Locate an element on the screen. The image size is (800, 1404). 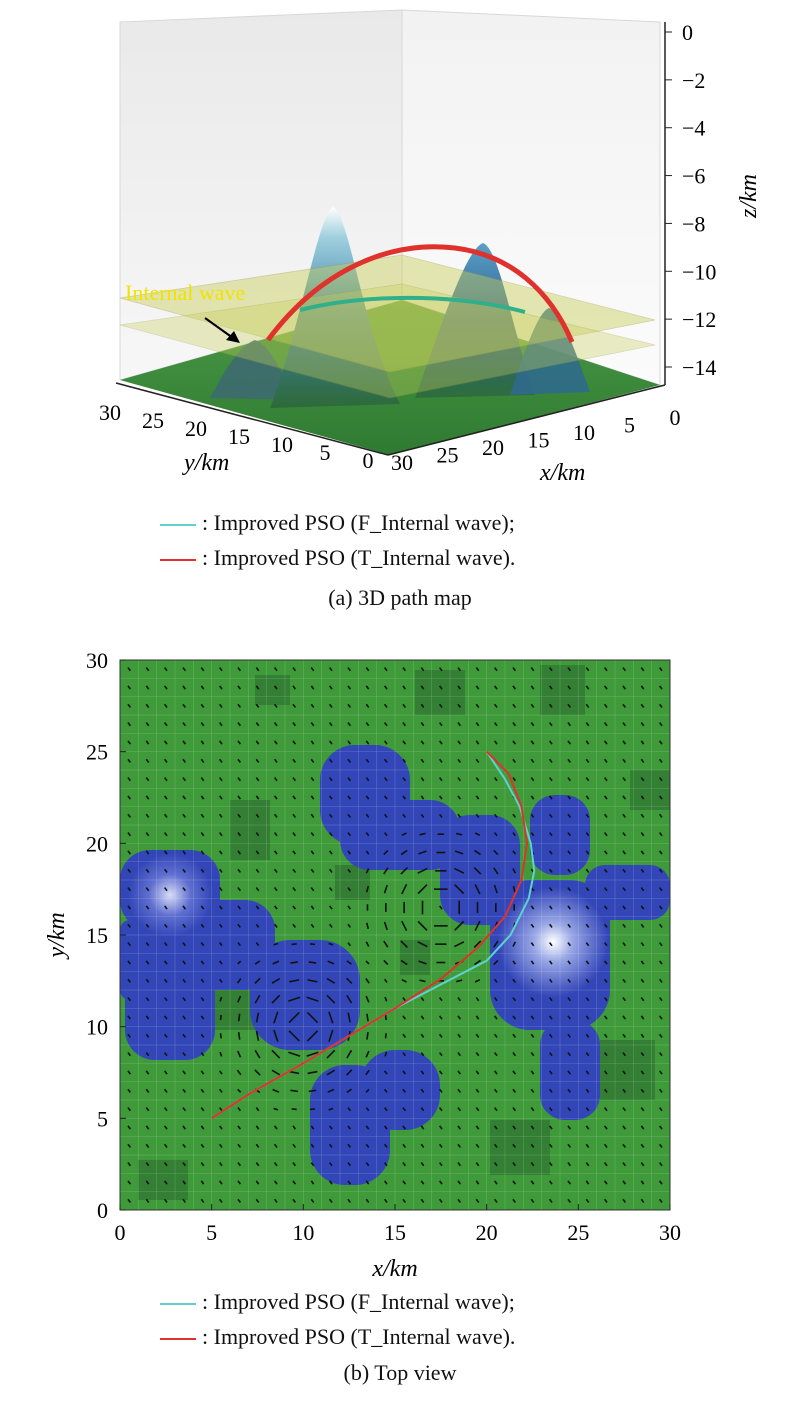
y-tick-label: 25 is located at coordinates (97, 752).